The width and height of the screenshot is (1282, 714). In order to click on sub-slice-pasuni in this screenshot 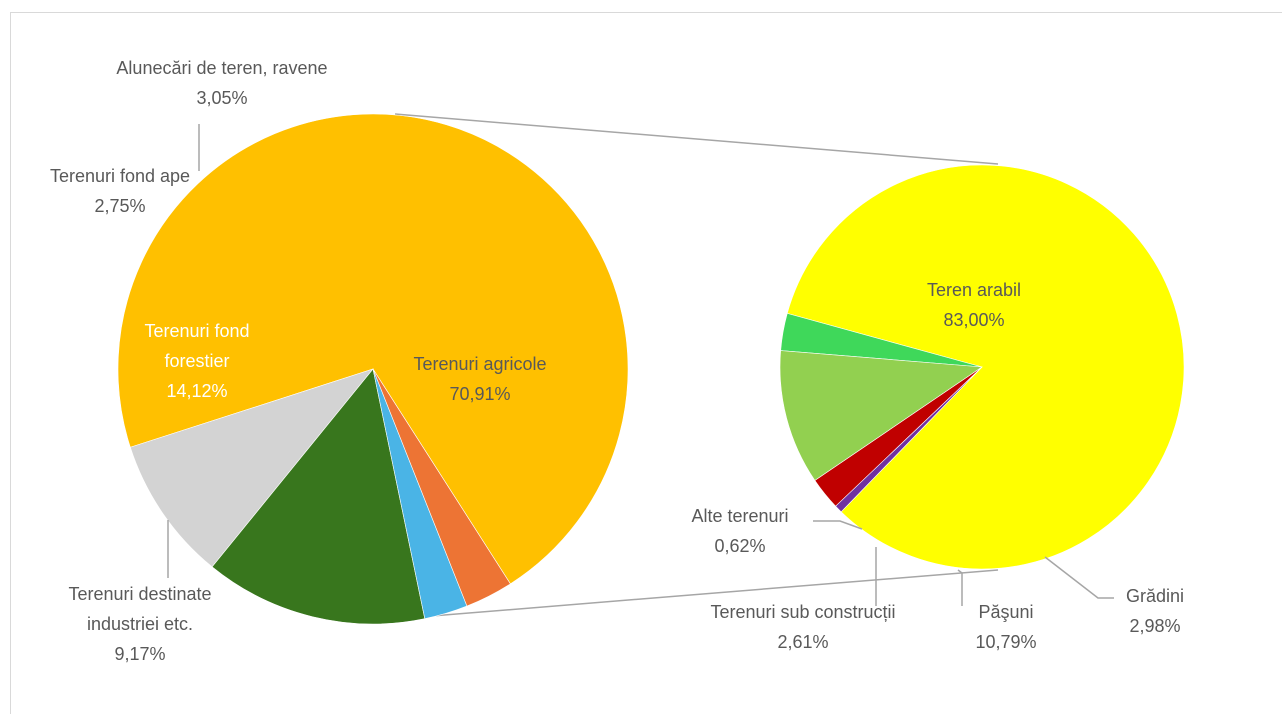, I will do `click(881, 415)`.